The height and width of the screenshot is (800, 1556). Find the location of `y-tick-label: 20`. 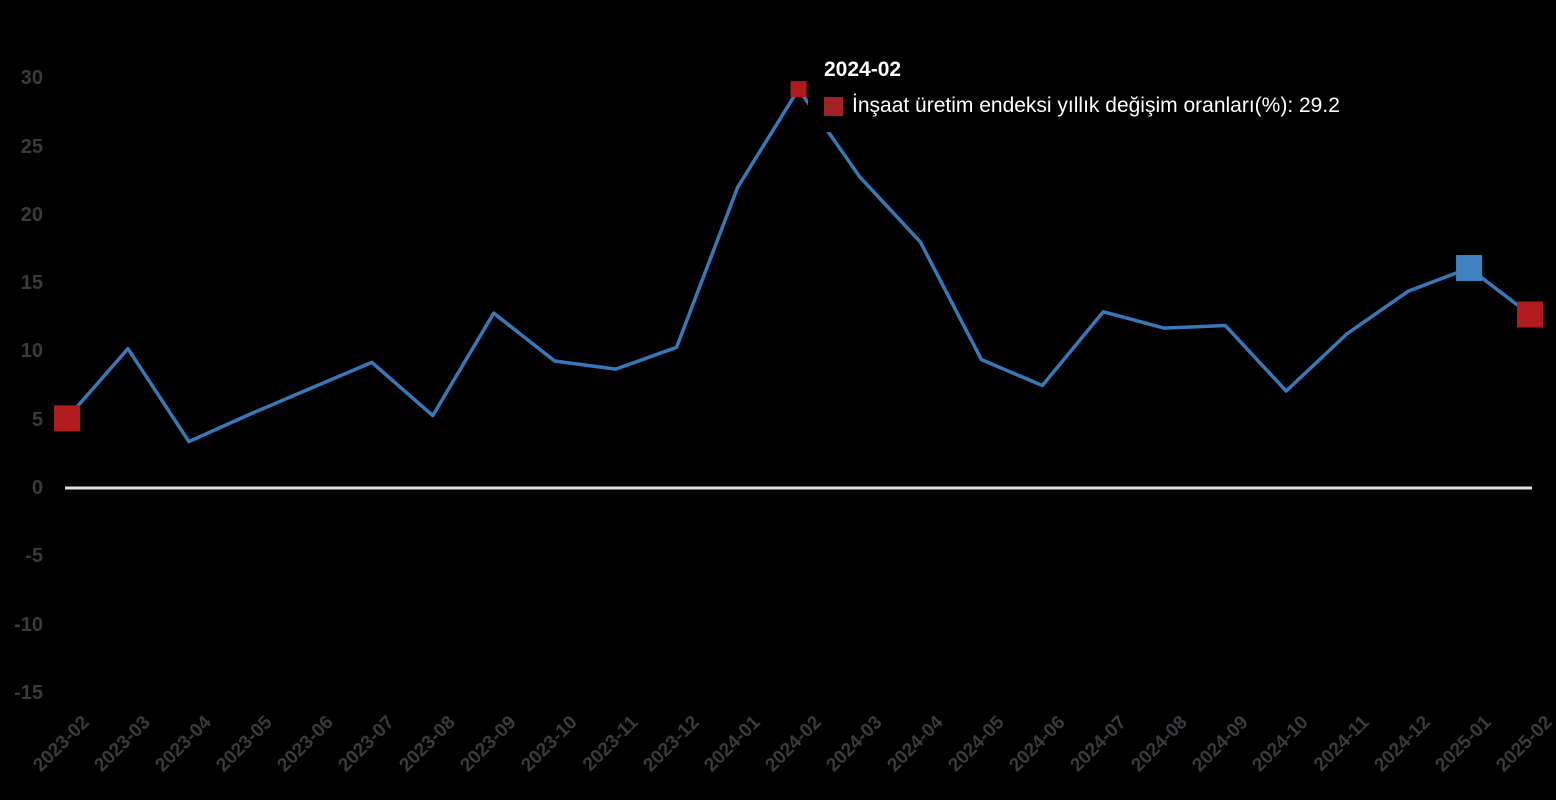

y-tick-label: 20 is located at coordinates (31, 214).